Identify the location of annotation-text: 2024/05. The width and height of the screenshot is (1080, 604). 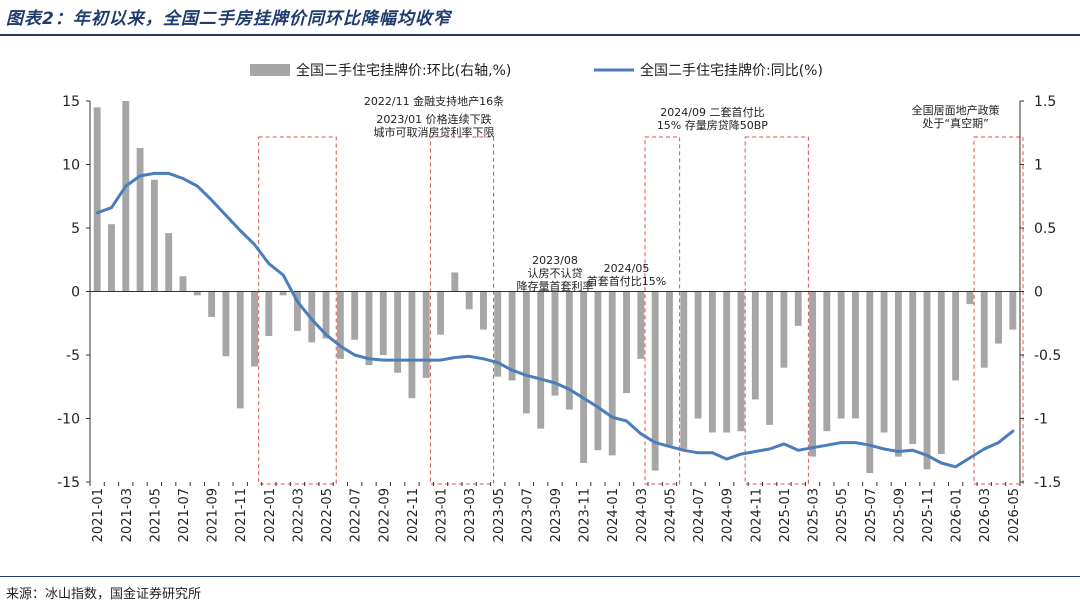
(627, 268).